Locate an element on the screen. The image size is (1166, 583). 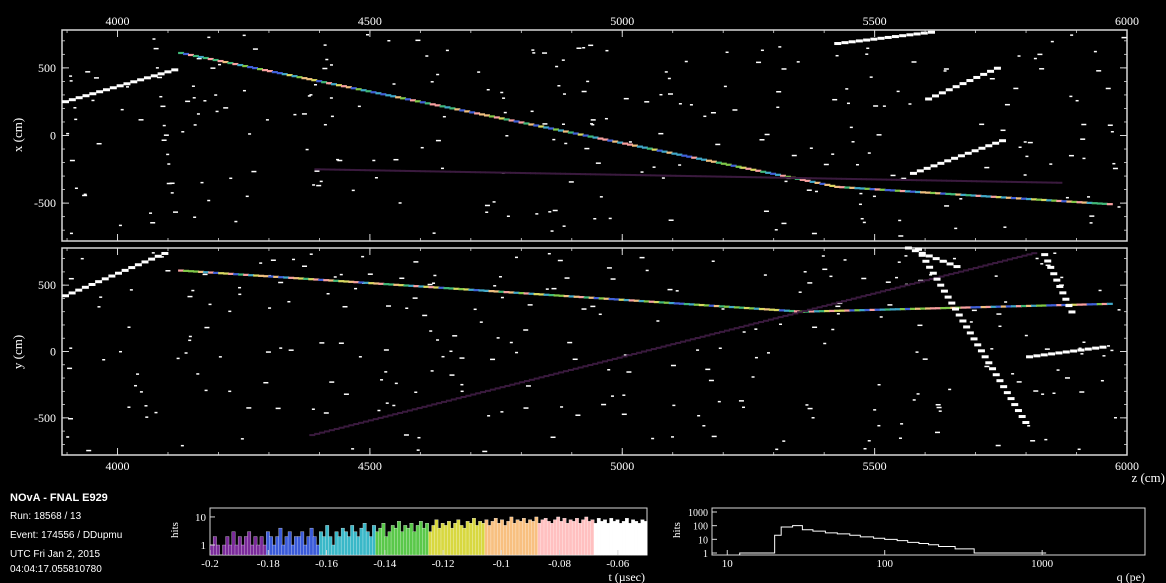
charge-x-tick-label: 1000 is located at coordinates (1042, 564).